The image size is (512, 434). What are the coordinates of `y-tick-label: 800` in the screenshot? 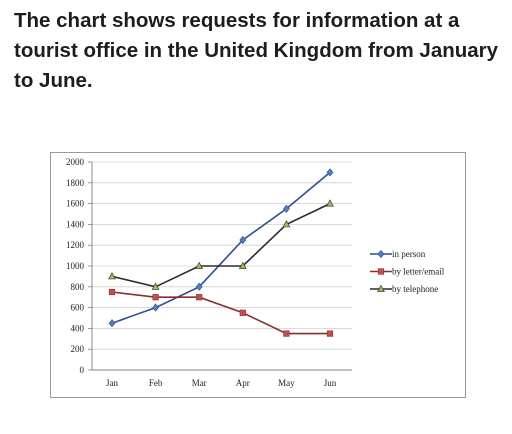 It's located at (78, 287).